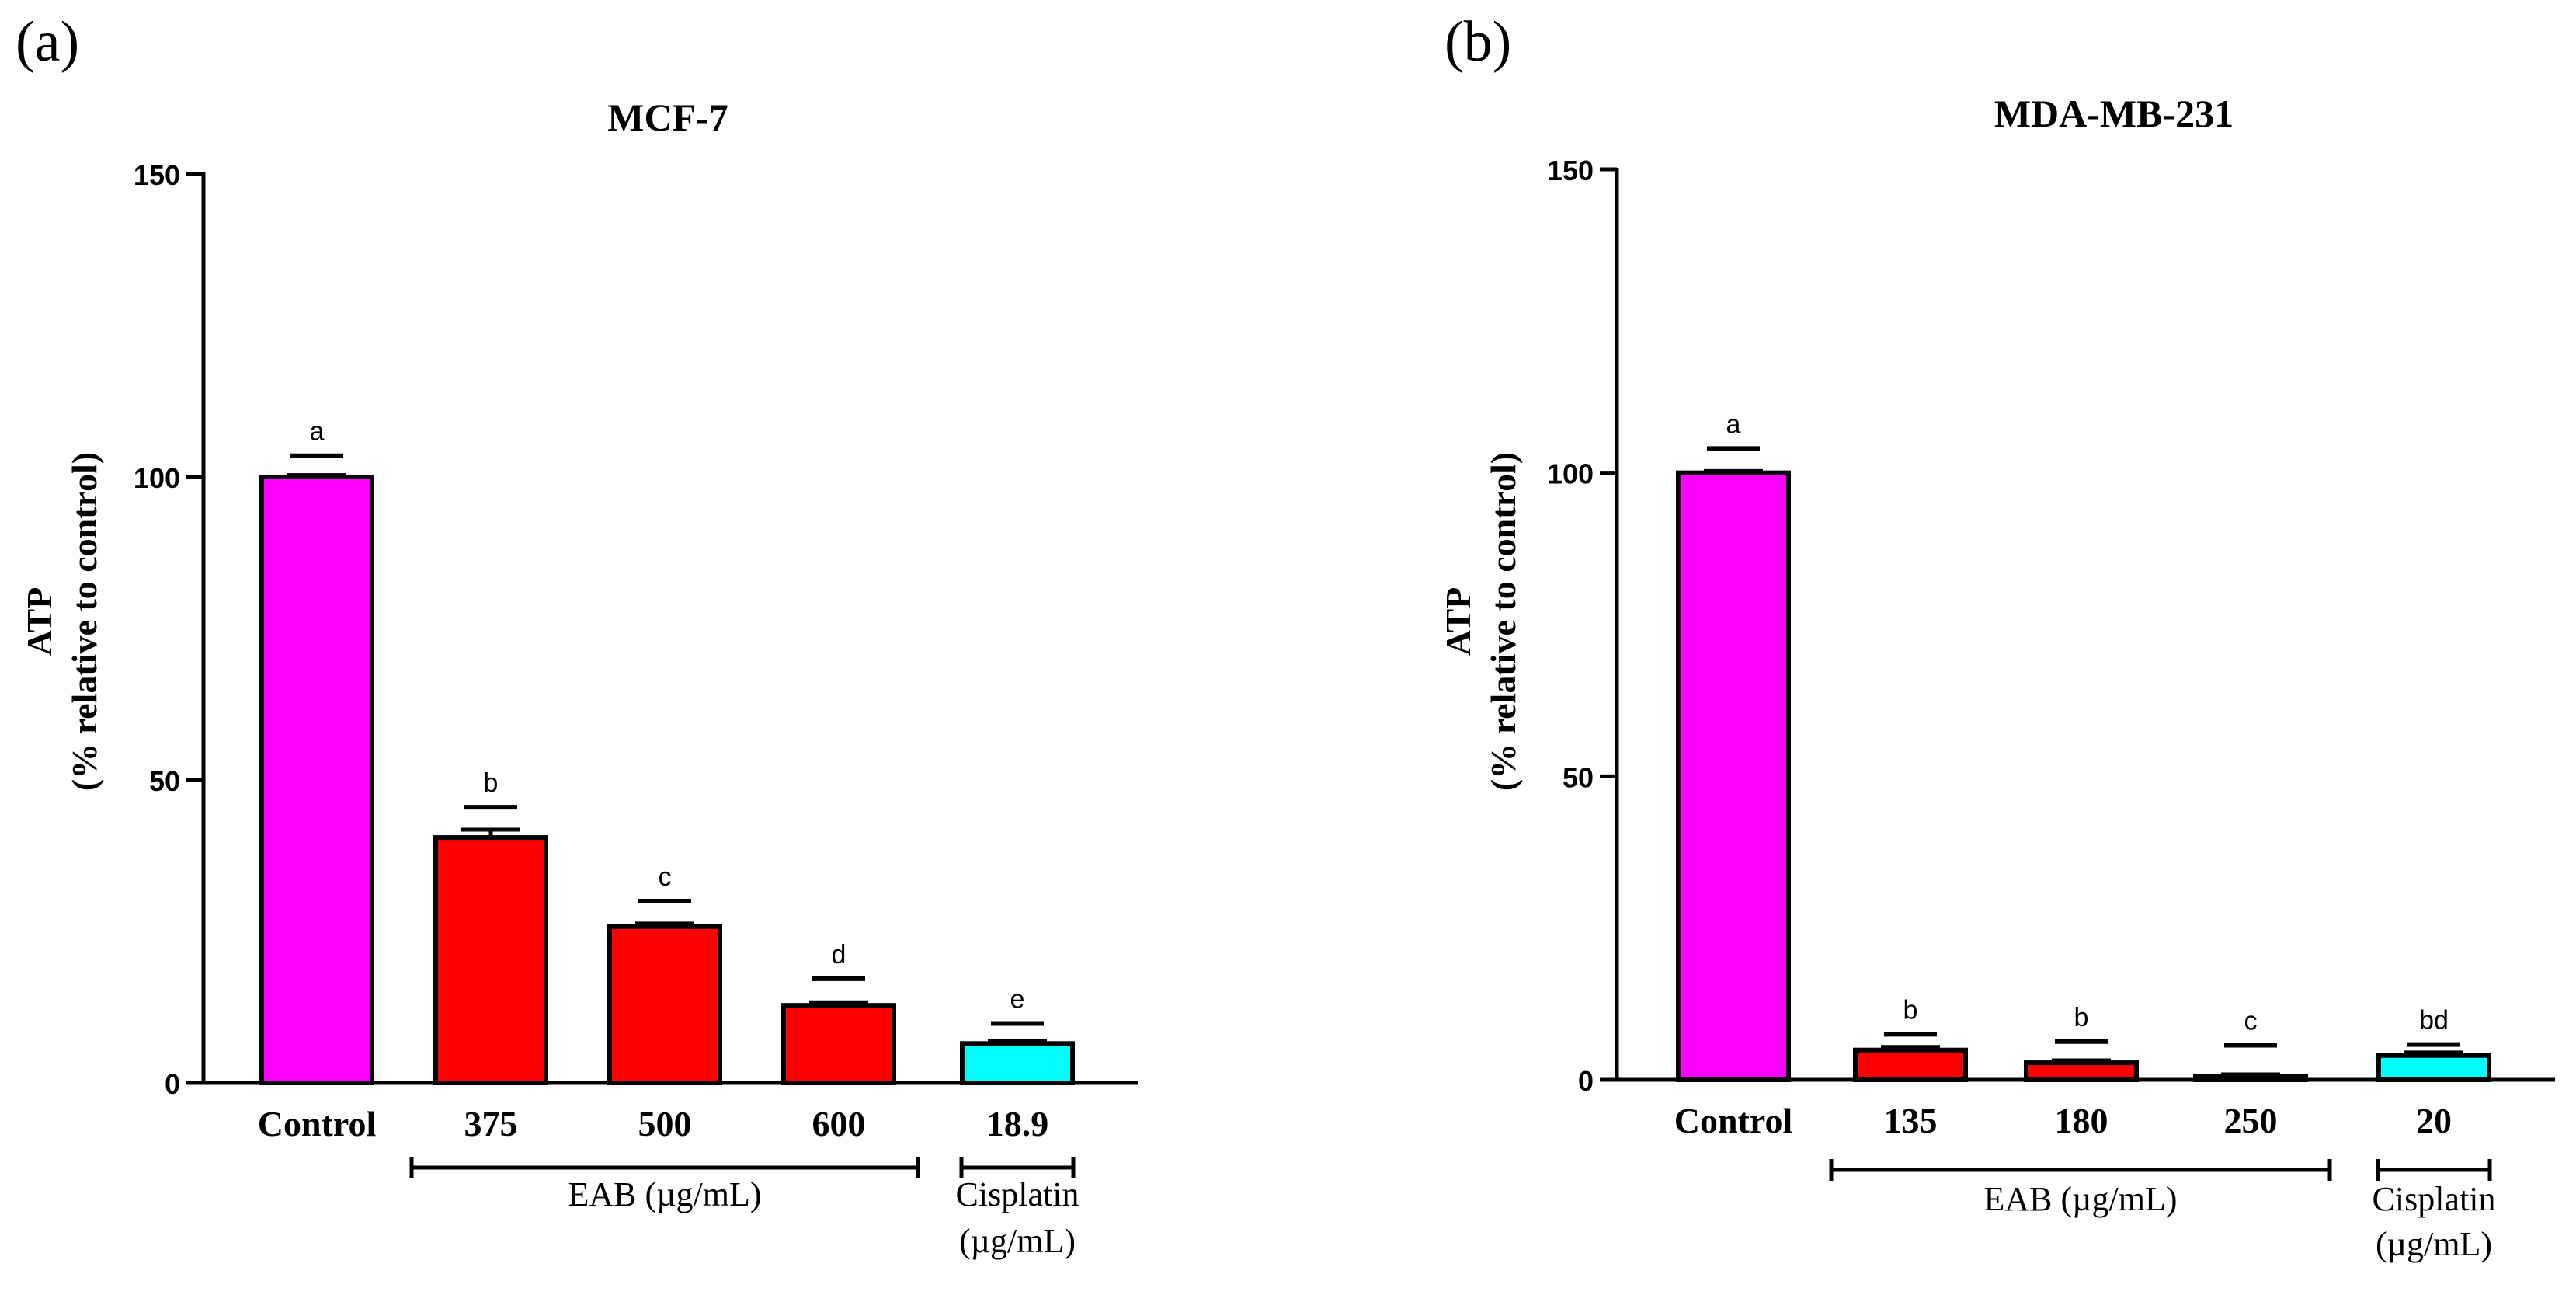 The height and width of the screenshot is (1295, 2576). What do you see at coordinates (2434, 1120) in the screenshot?
I see `x-tick-label: 20` at bounding box center [2434, 1120].